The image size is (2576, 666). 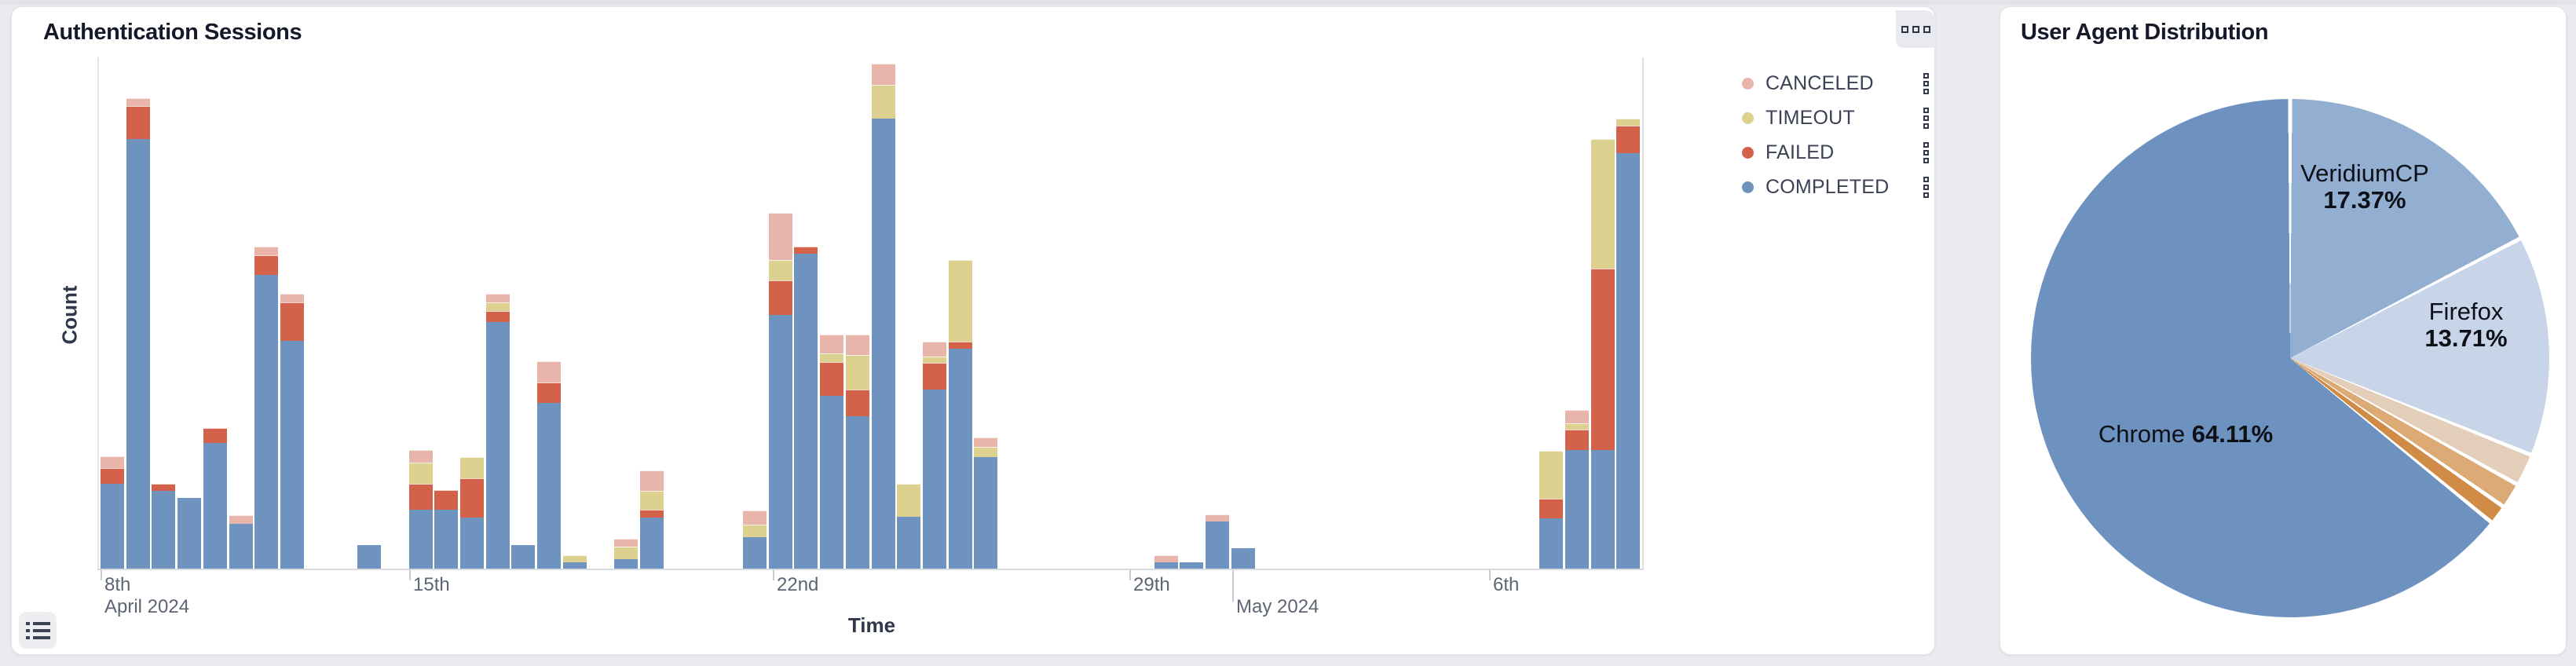 What do you see at coordinates (1839, 152) in the screenshot?
I see `legend-item-failed: FAILED` at bounding box center [1839, 152].